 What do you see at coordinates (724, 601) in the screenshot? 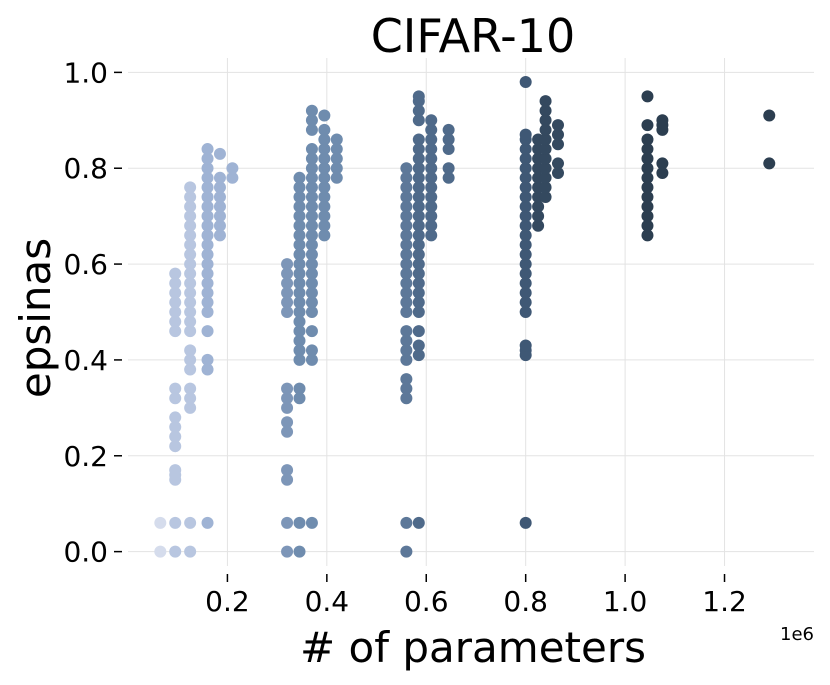
I see `x-tick-label: 1.2` at bounding box center [724, 601].